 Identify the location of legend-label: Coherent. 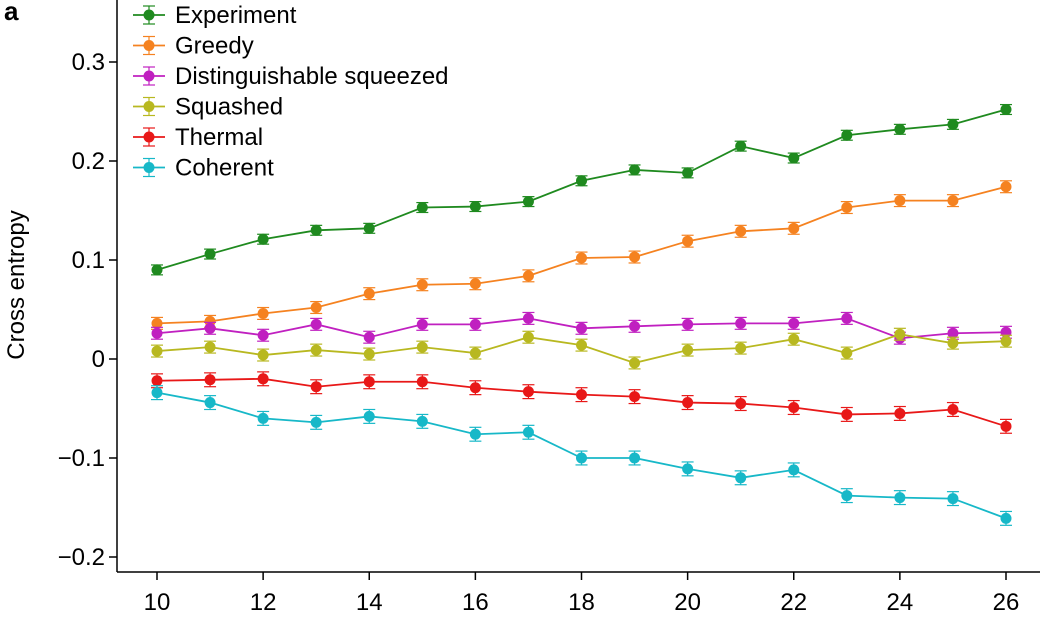
(224, 168).